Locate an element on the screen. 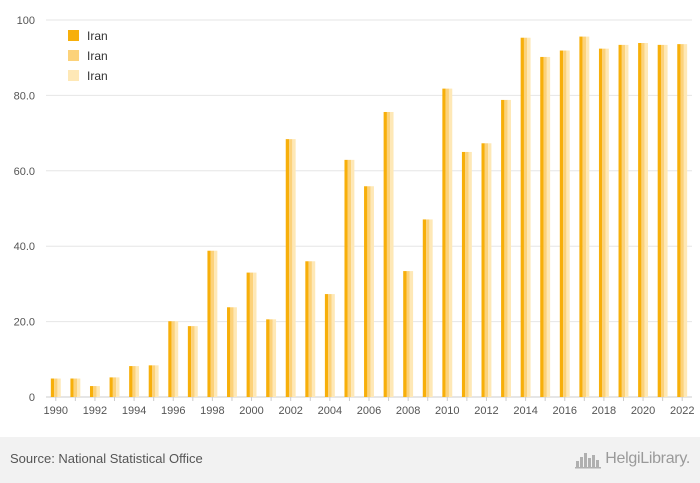  brand-logo: HelgiLibrary. is located at coordinates (632, 459).